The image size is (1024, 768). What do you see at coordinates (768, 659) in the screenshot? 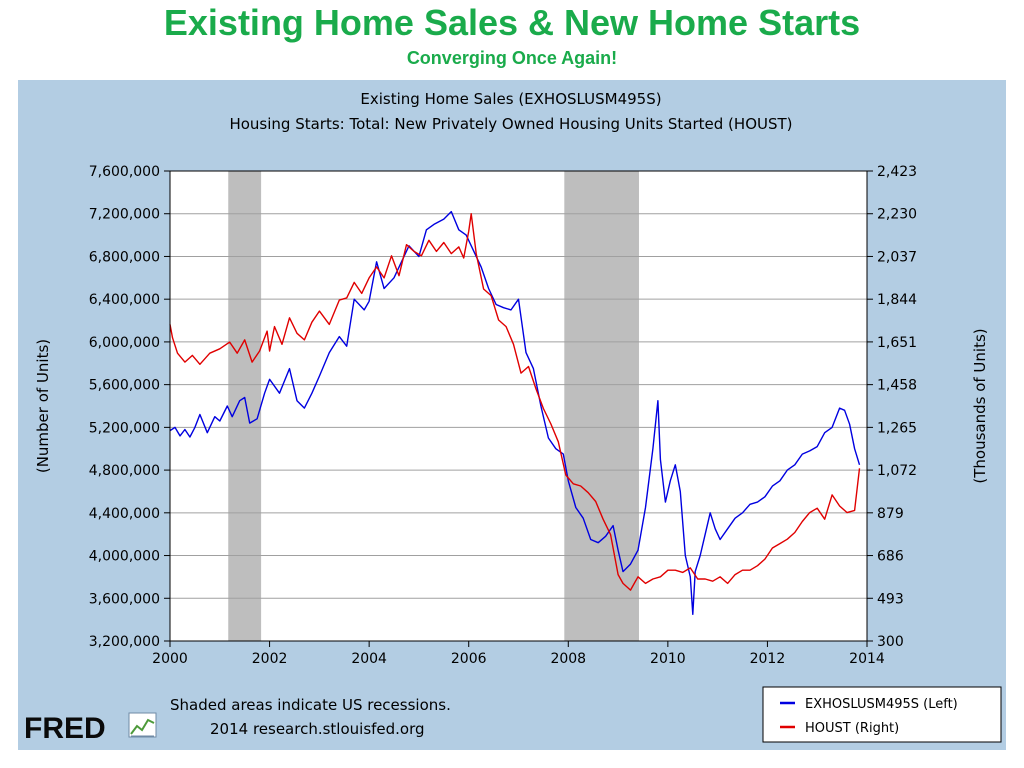
I see `x-tick-label: 2012` at bounding box center [768, 659].